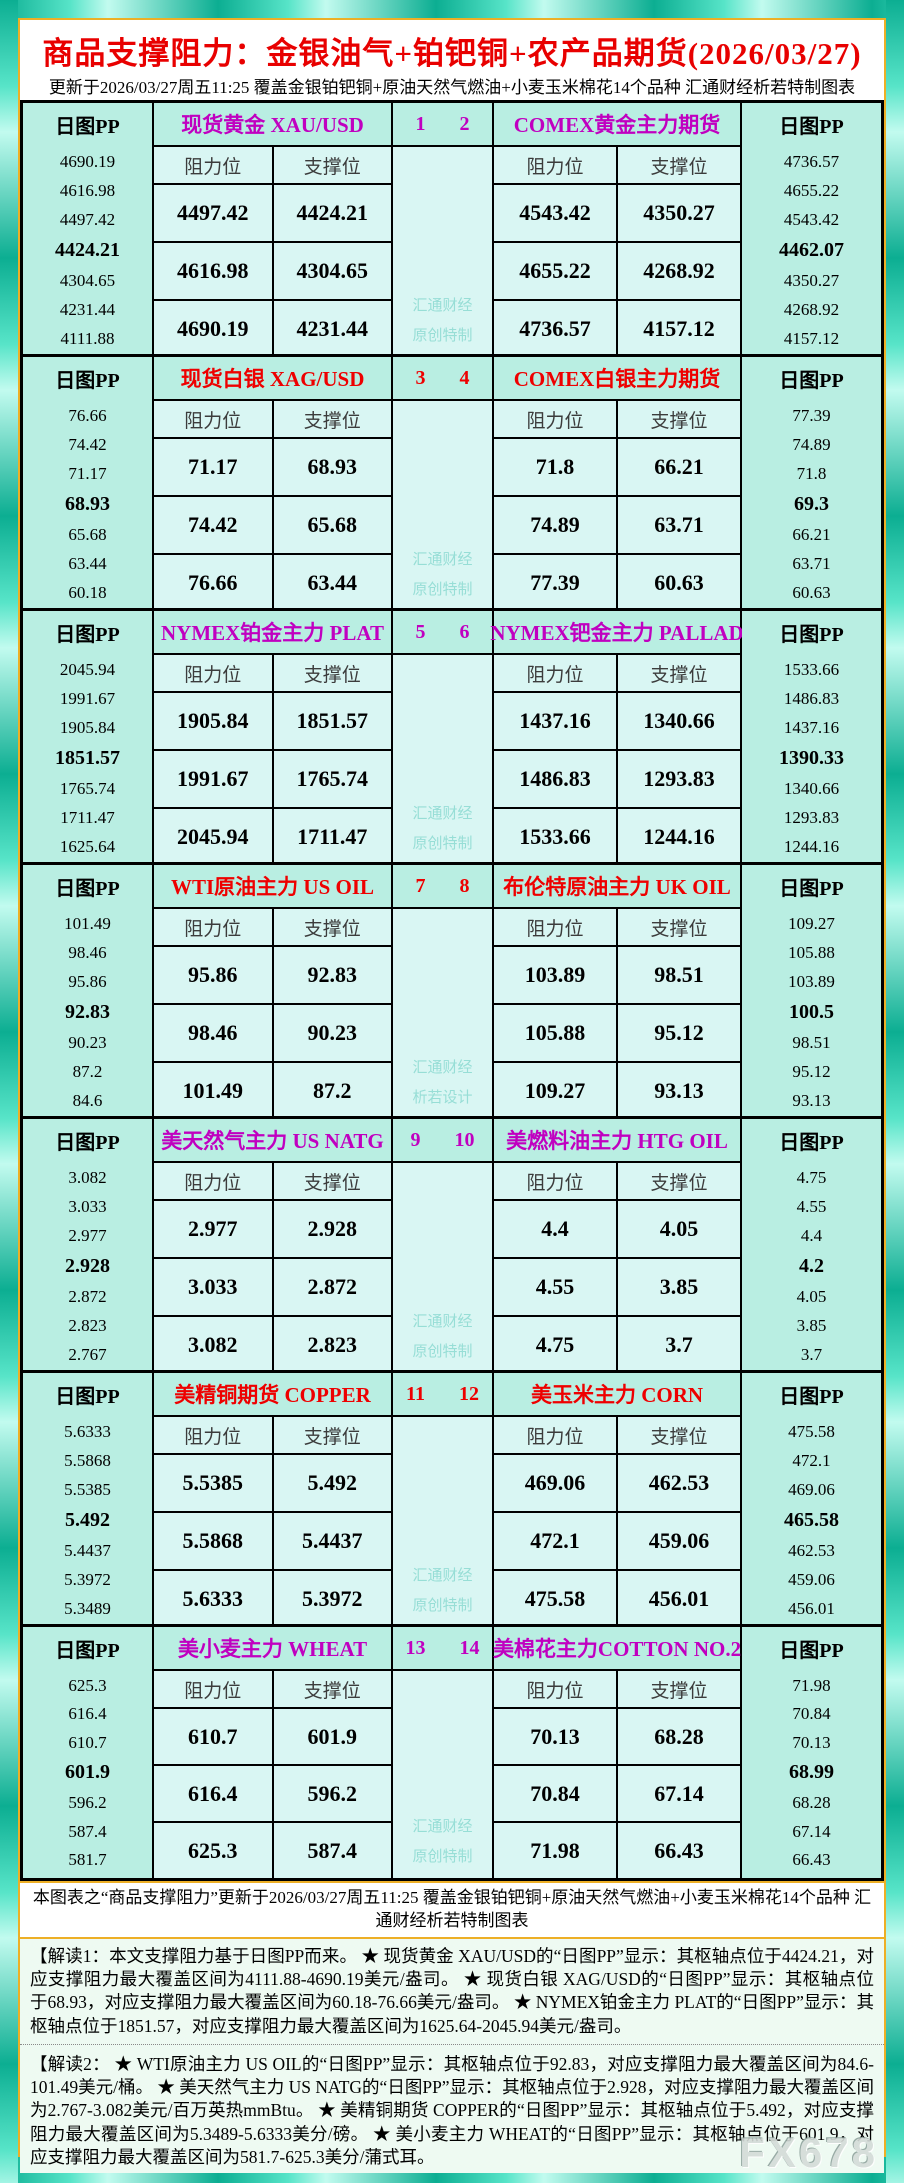  What do you see at coordinates (678, 1229) in the screenshot?
I see `support-value: 4.05` at bounding box center [678, 1229].